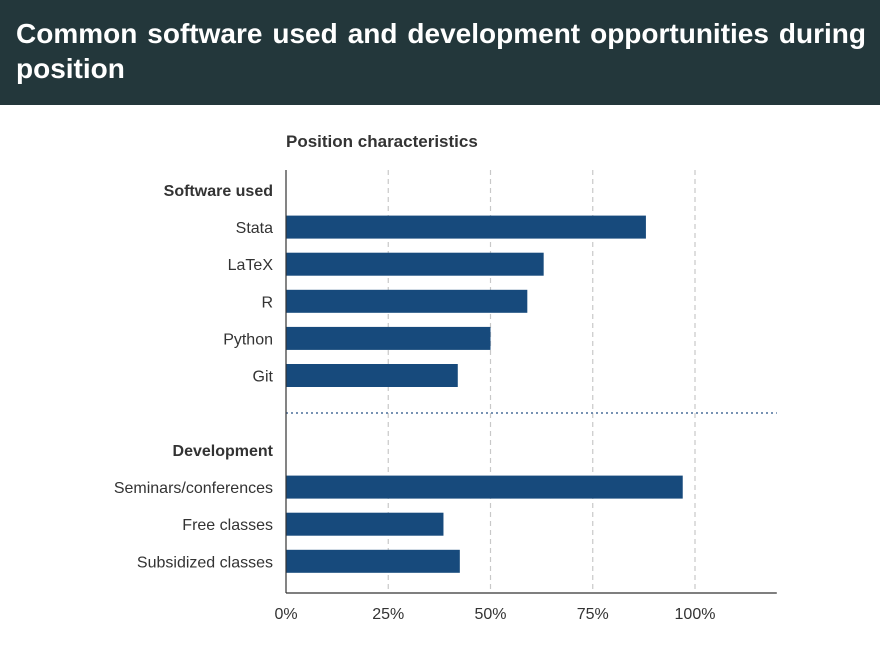  What do you see at coordinates (285, 614) in the screenshot?
I see `x-tick-label: 0%` at bounding box center [285, 614].